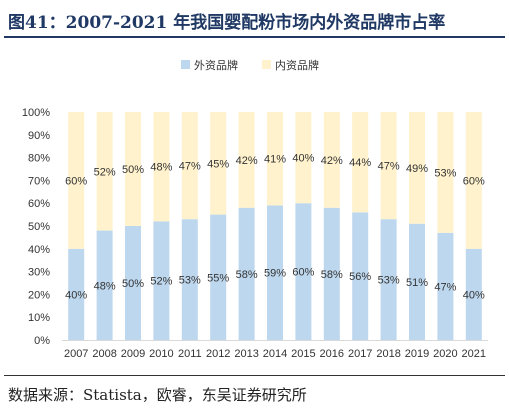  I want to click on data-label-foreign: 59%, so click(275, 274).